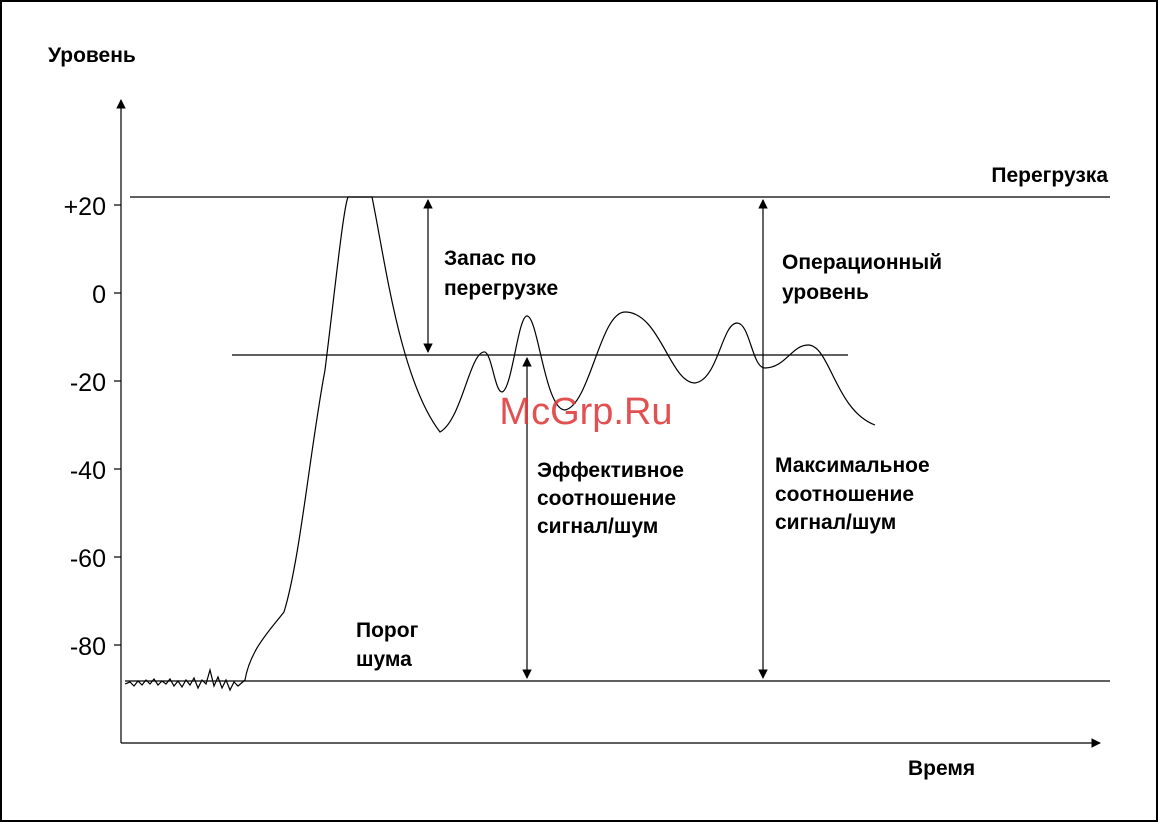 The width and height of the screenshot is (1158, 822). Describe the element at coordinates (92, 55) in the screenshot. I see `y-axis-label: Уровень` at that location.